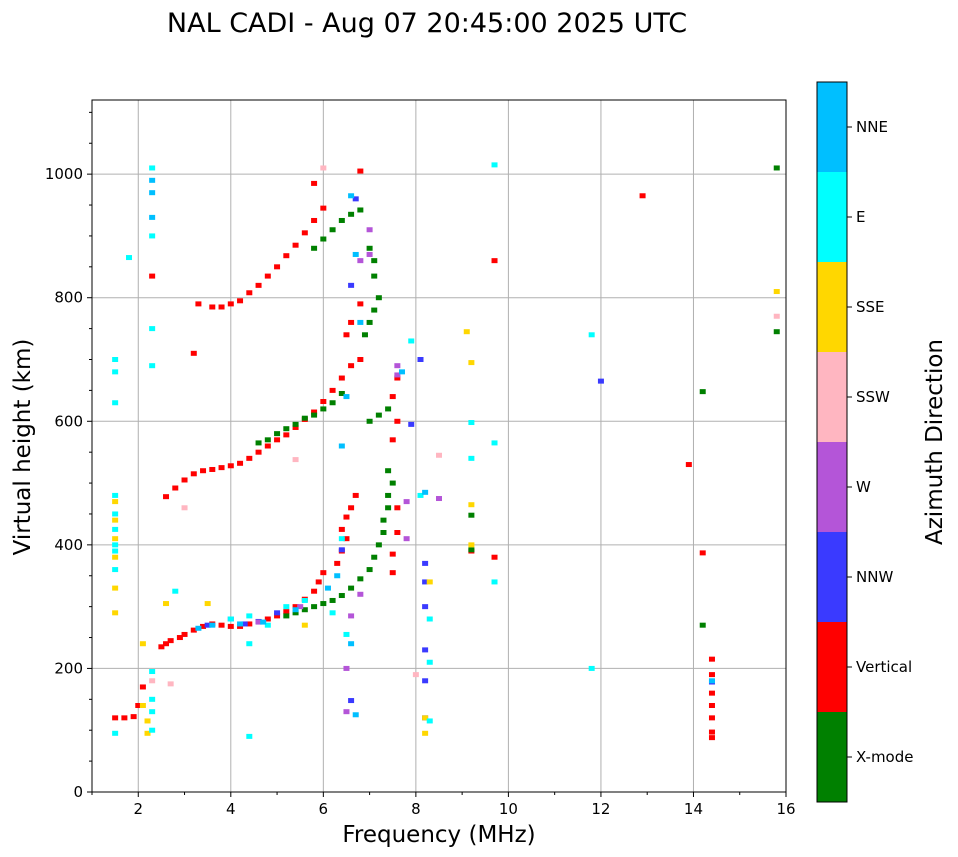  Describe the element at coordinates (68, 456) in the screenshot. I see `y-axis-ticks: 0 200 400 600 800 1000` at that location.